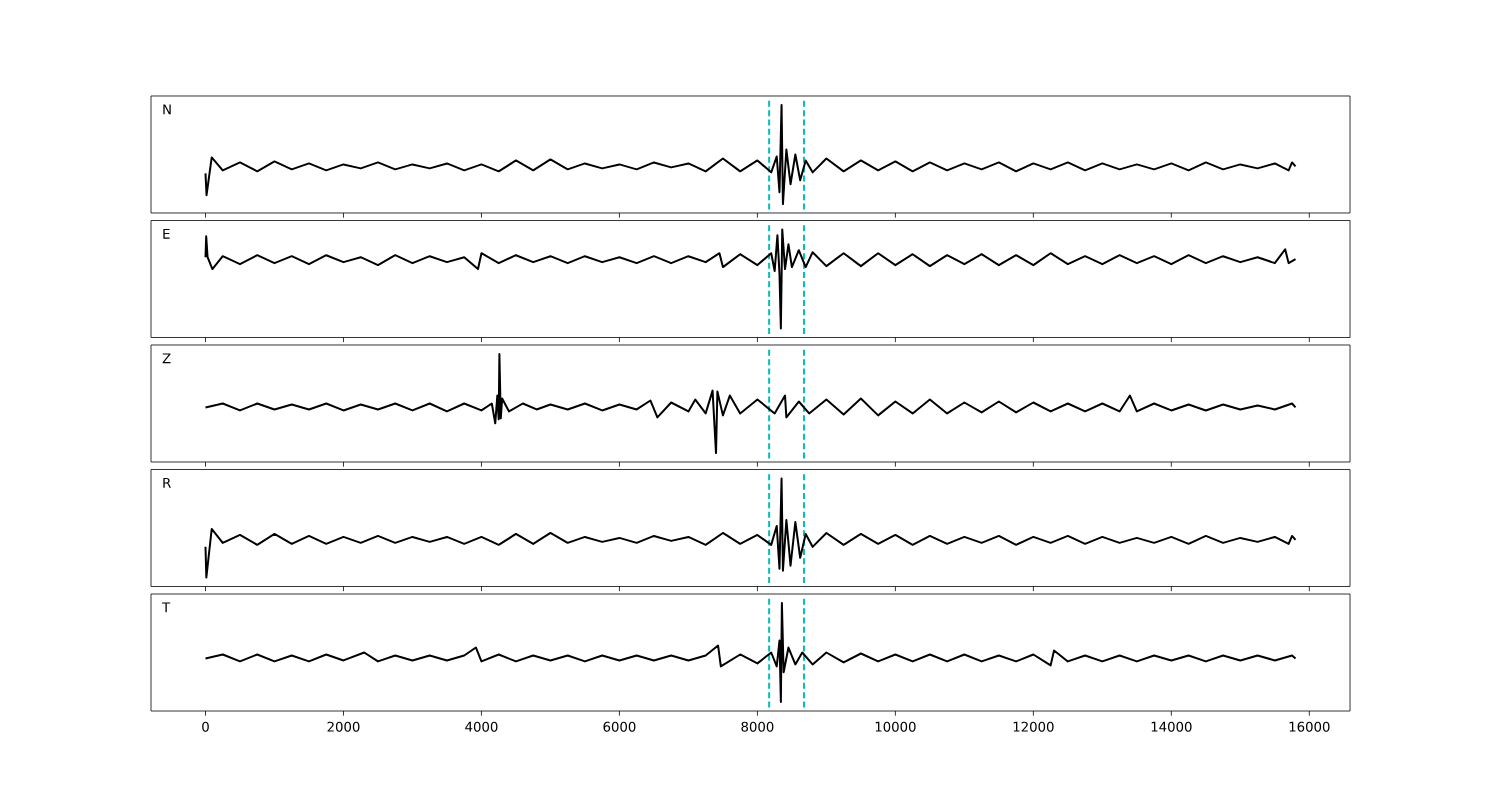 The width and height of the screenshot is (1500, 800). What do you see at coordinates (619, 726) in the screenshot?
I see `x-tick-label: 6000` at bounding box center [619, 726].